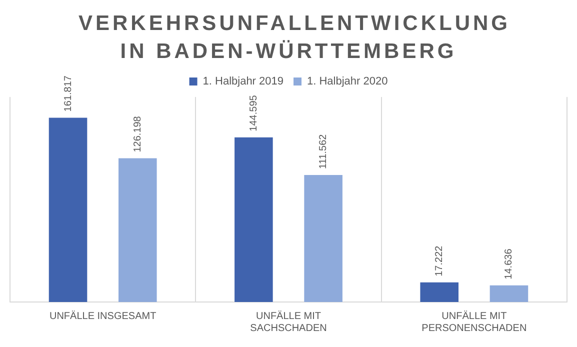 Image resolution: width=577 pixels, height=347 pixels. Describe the element at coordinates (288, 322) in the screenshot. I see `x-tick-label: UNFÄLLE MIT SACHSCHADEN` at that location.